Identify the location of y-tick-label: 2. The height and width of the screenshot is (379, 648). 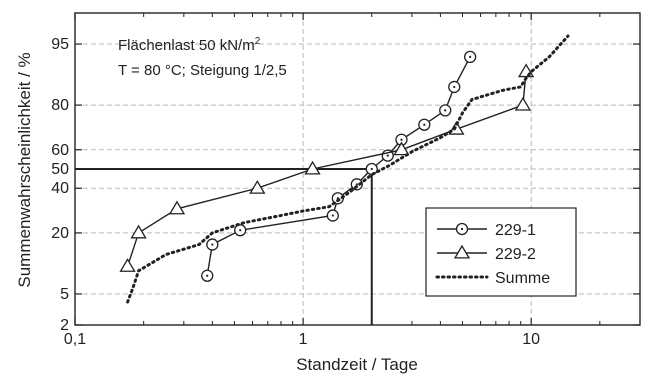
(64, 325).